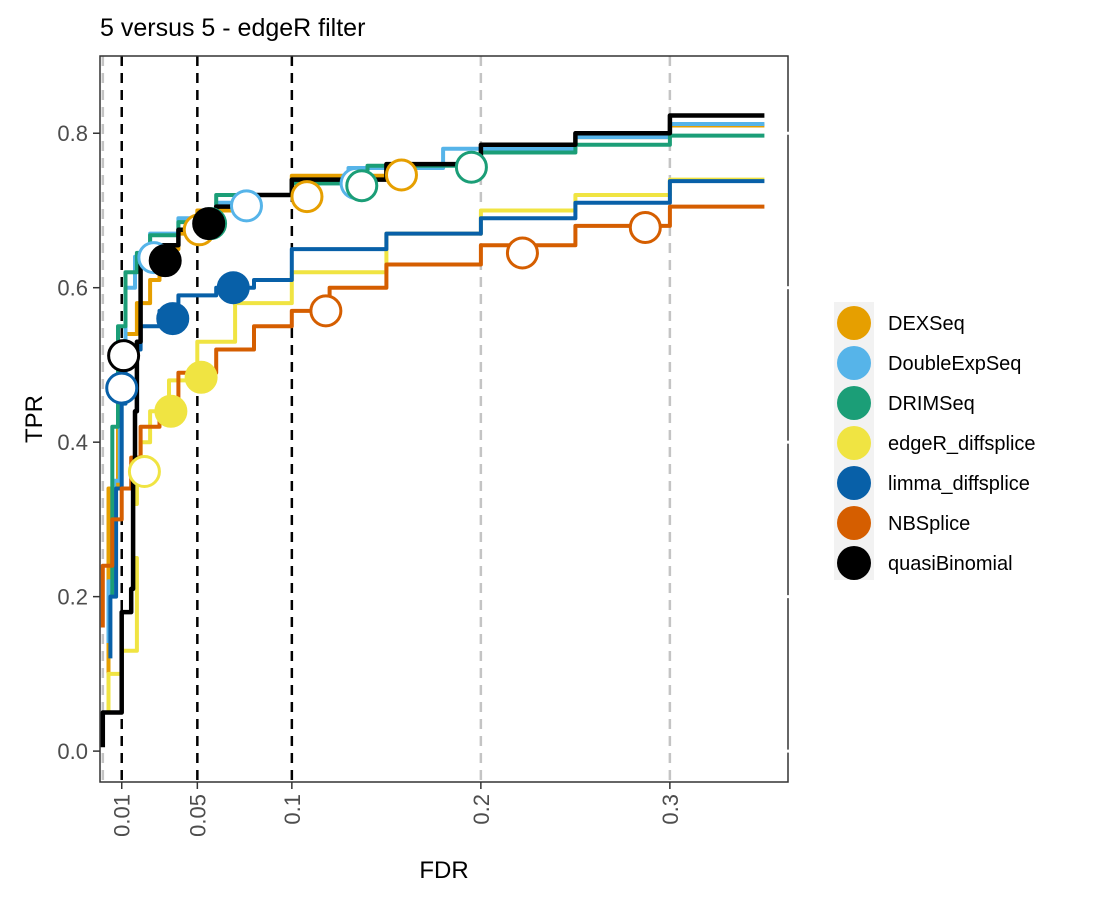 This screenshot has height=900, width=1100. Describe the element at coordinates (854, 443) in the screenshot. I see `legend-key-edgeR_diffsplice` at that location.